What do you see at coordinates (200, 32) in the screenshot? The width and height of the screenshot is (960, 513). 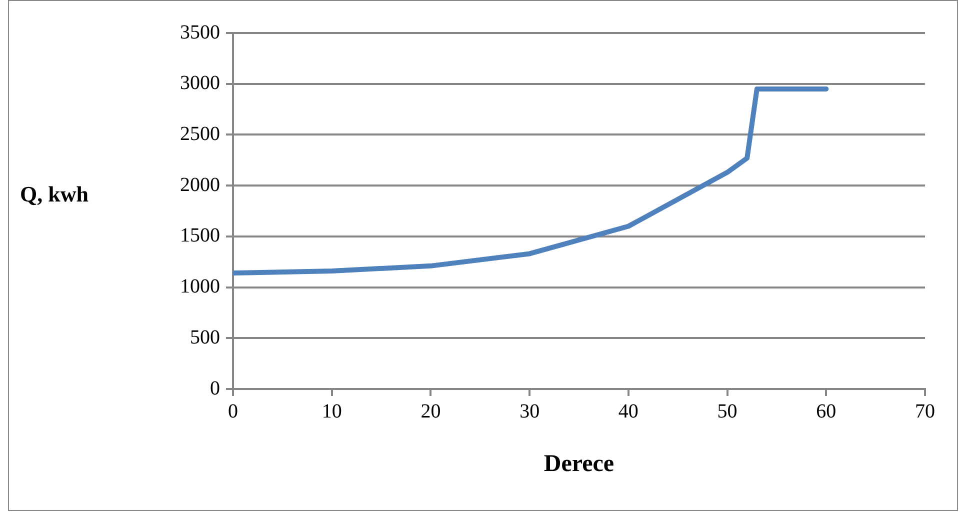 I see `y-tick-label: 3500` at bounding box center [200, 32].